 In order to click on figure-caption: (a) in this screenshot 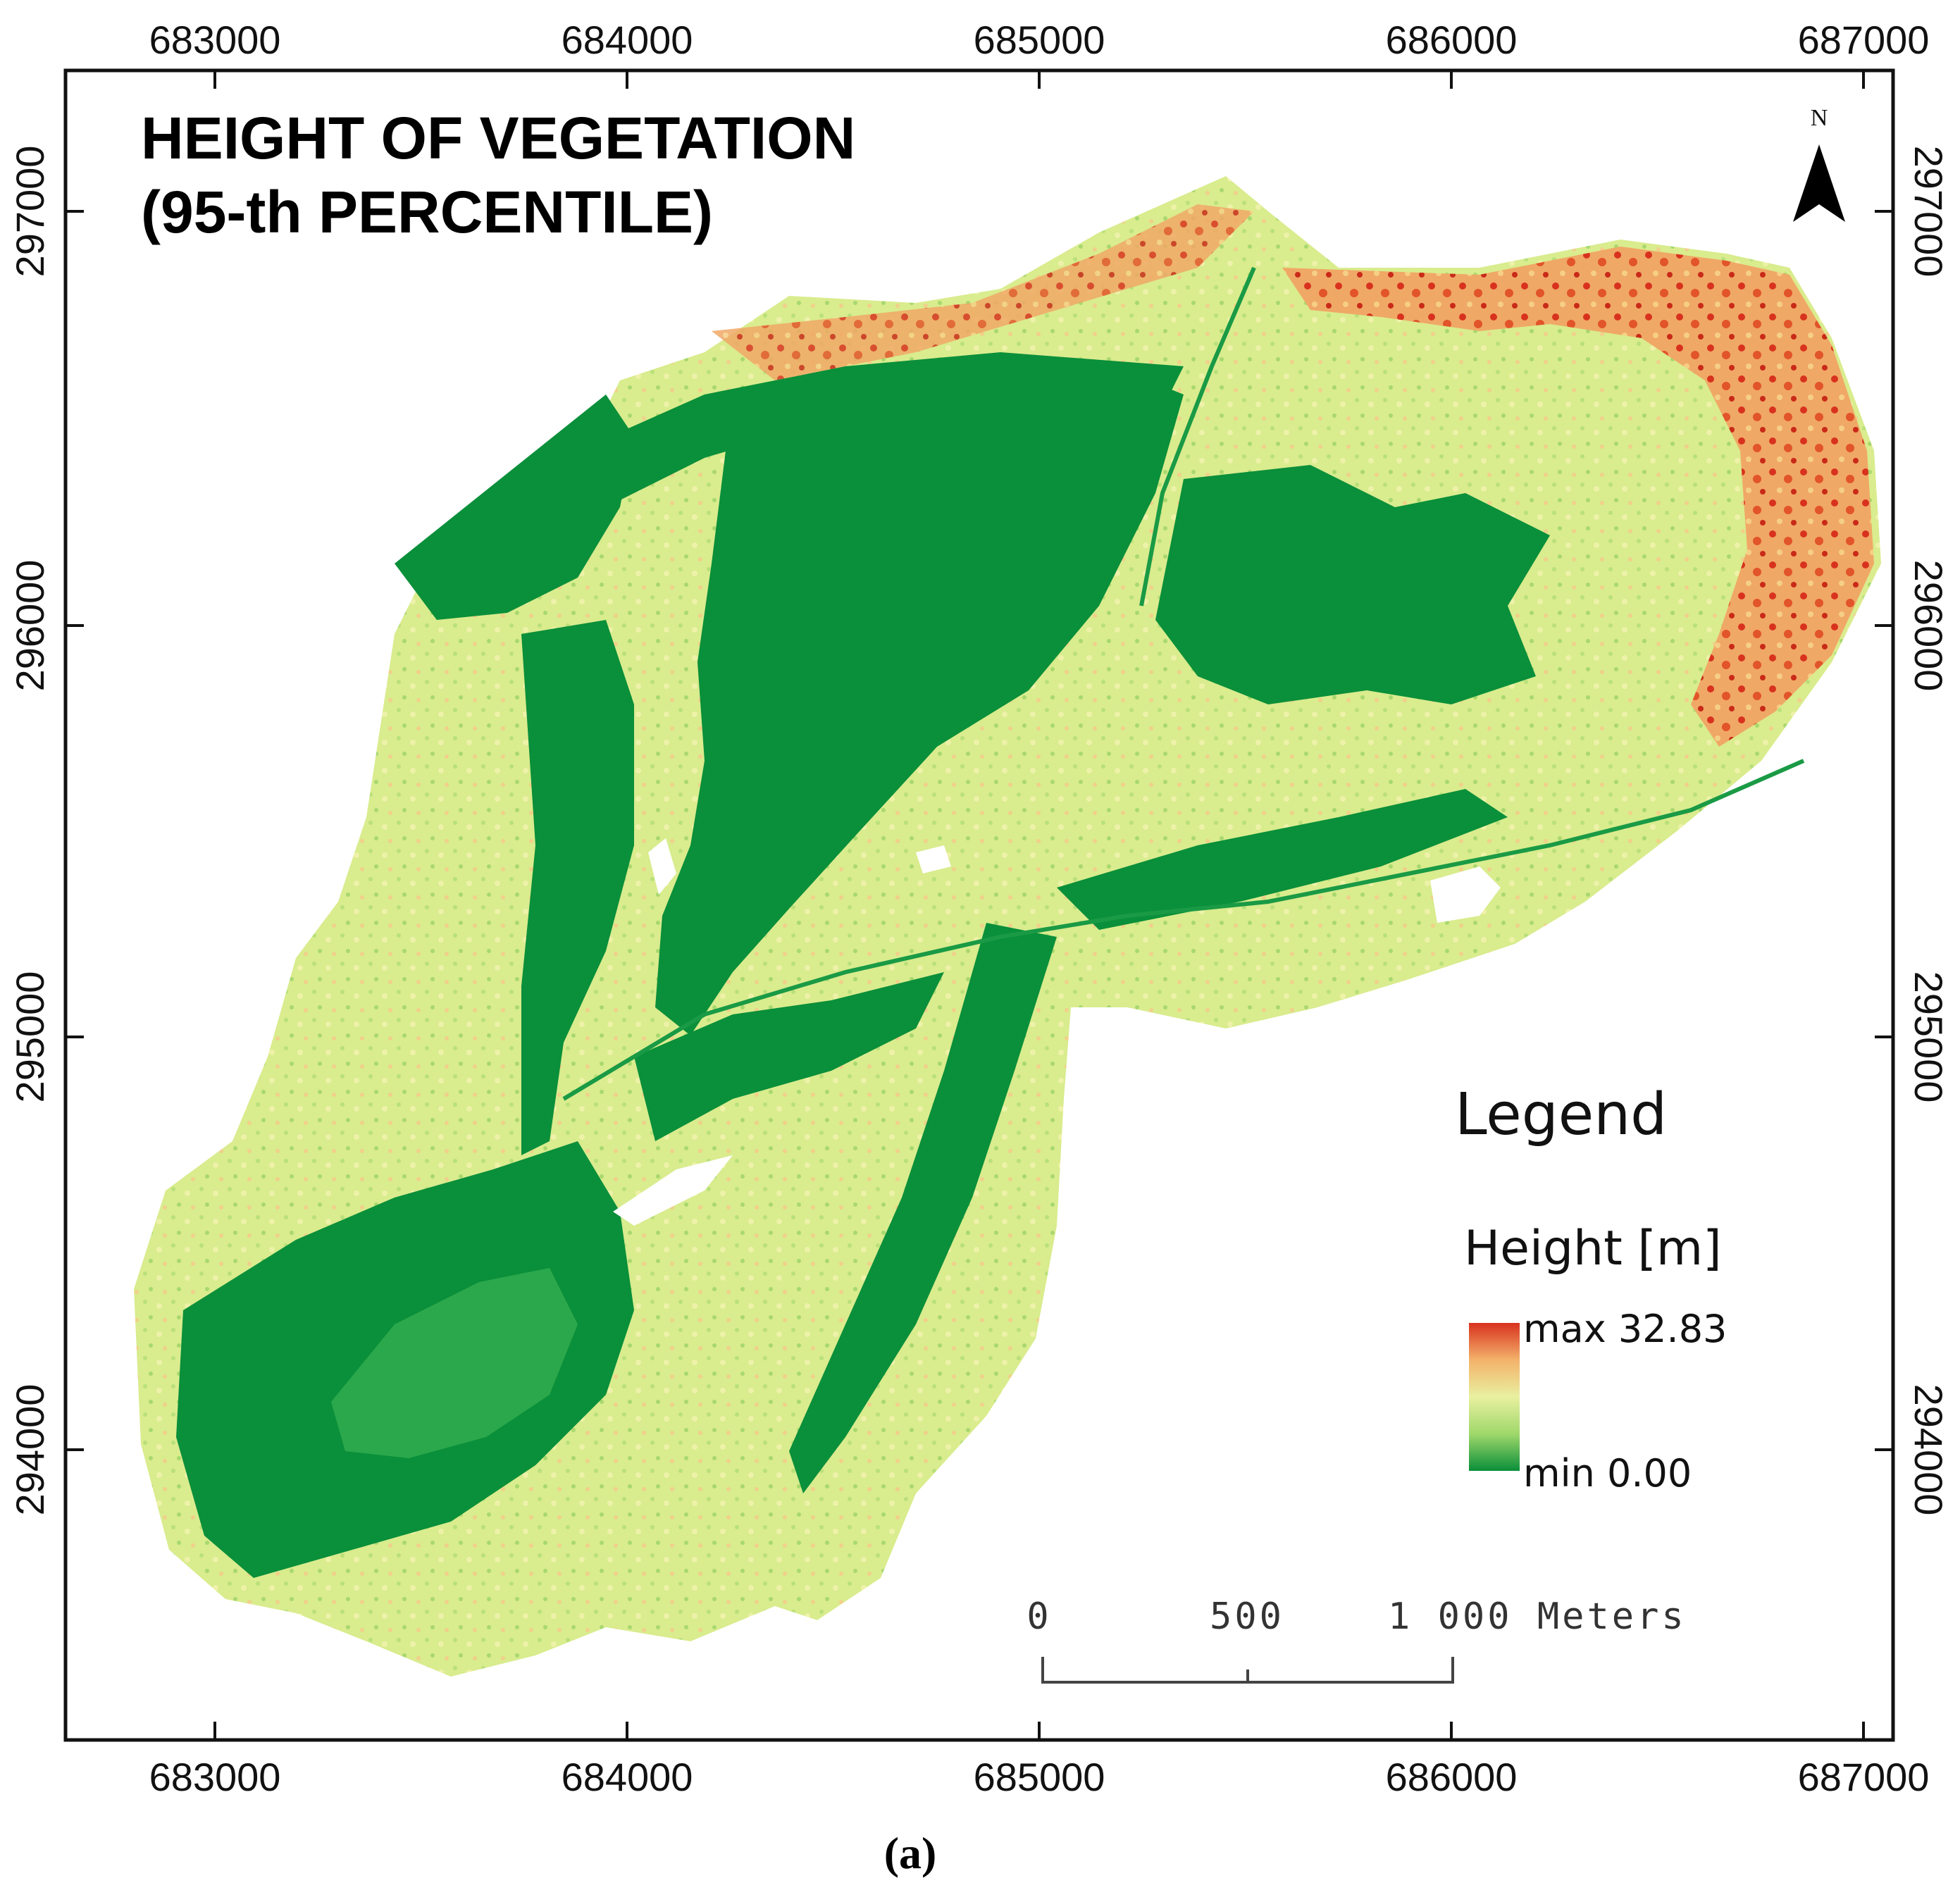, I will do `click(910, 1853)`.